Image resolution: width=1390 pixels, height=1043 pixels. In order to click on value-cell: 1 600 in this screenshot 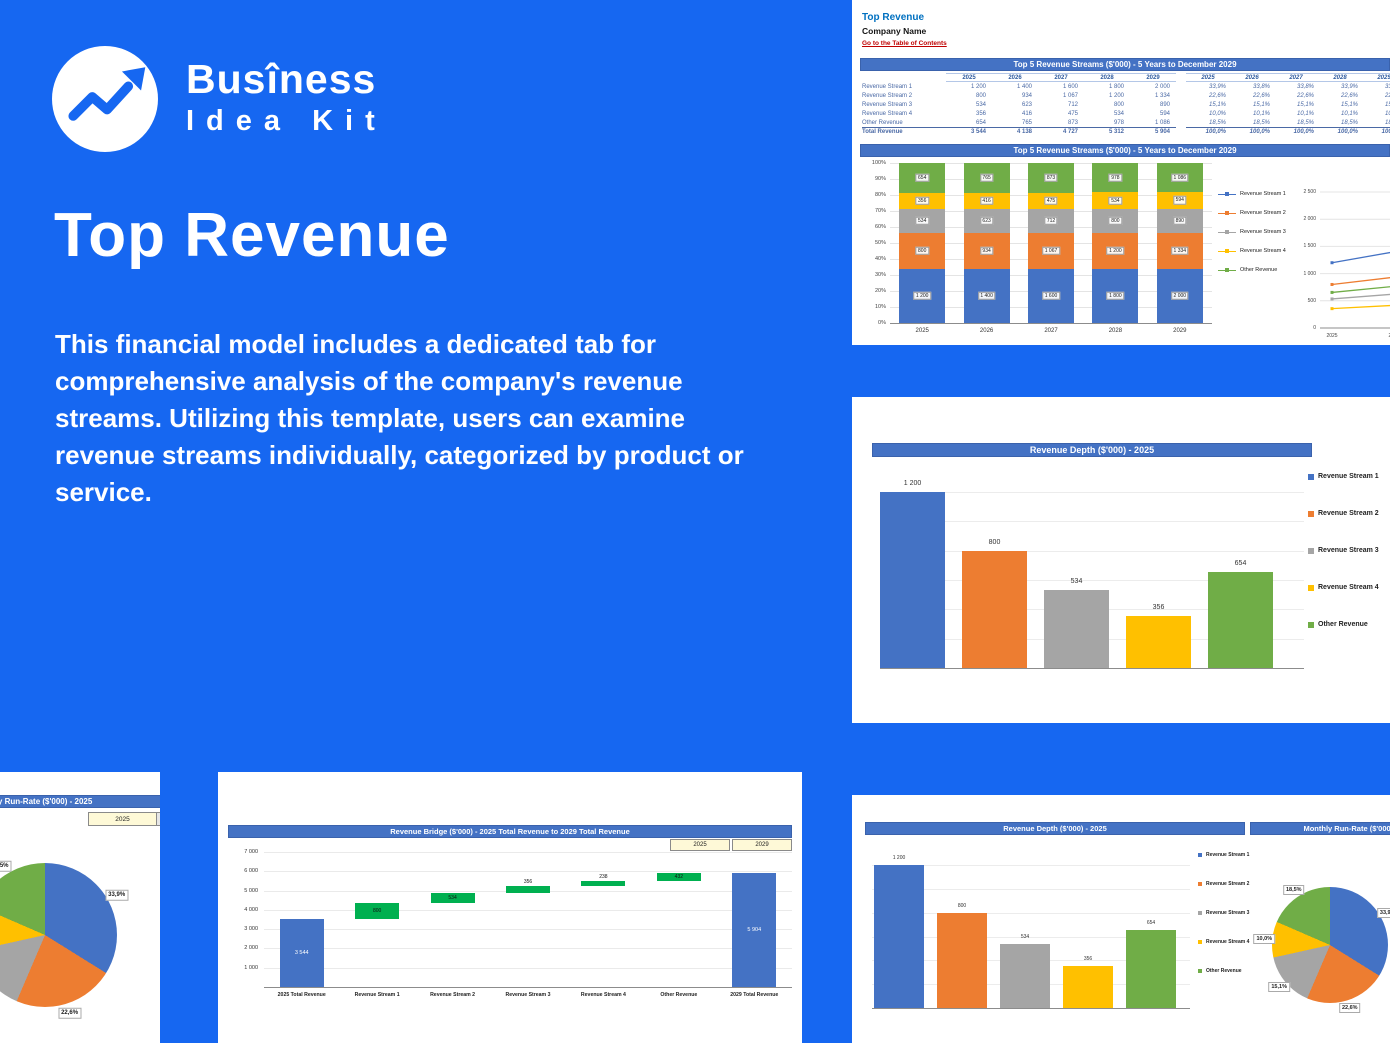, I will do `click(1070, 86)`.